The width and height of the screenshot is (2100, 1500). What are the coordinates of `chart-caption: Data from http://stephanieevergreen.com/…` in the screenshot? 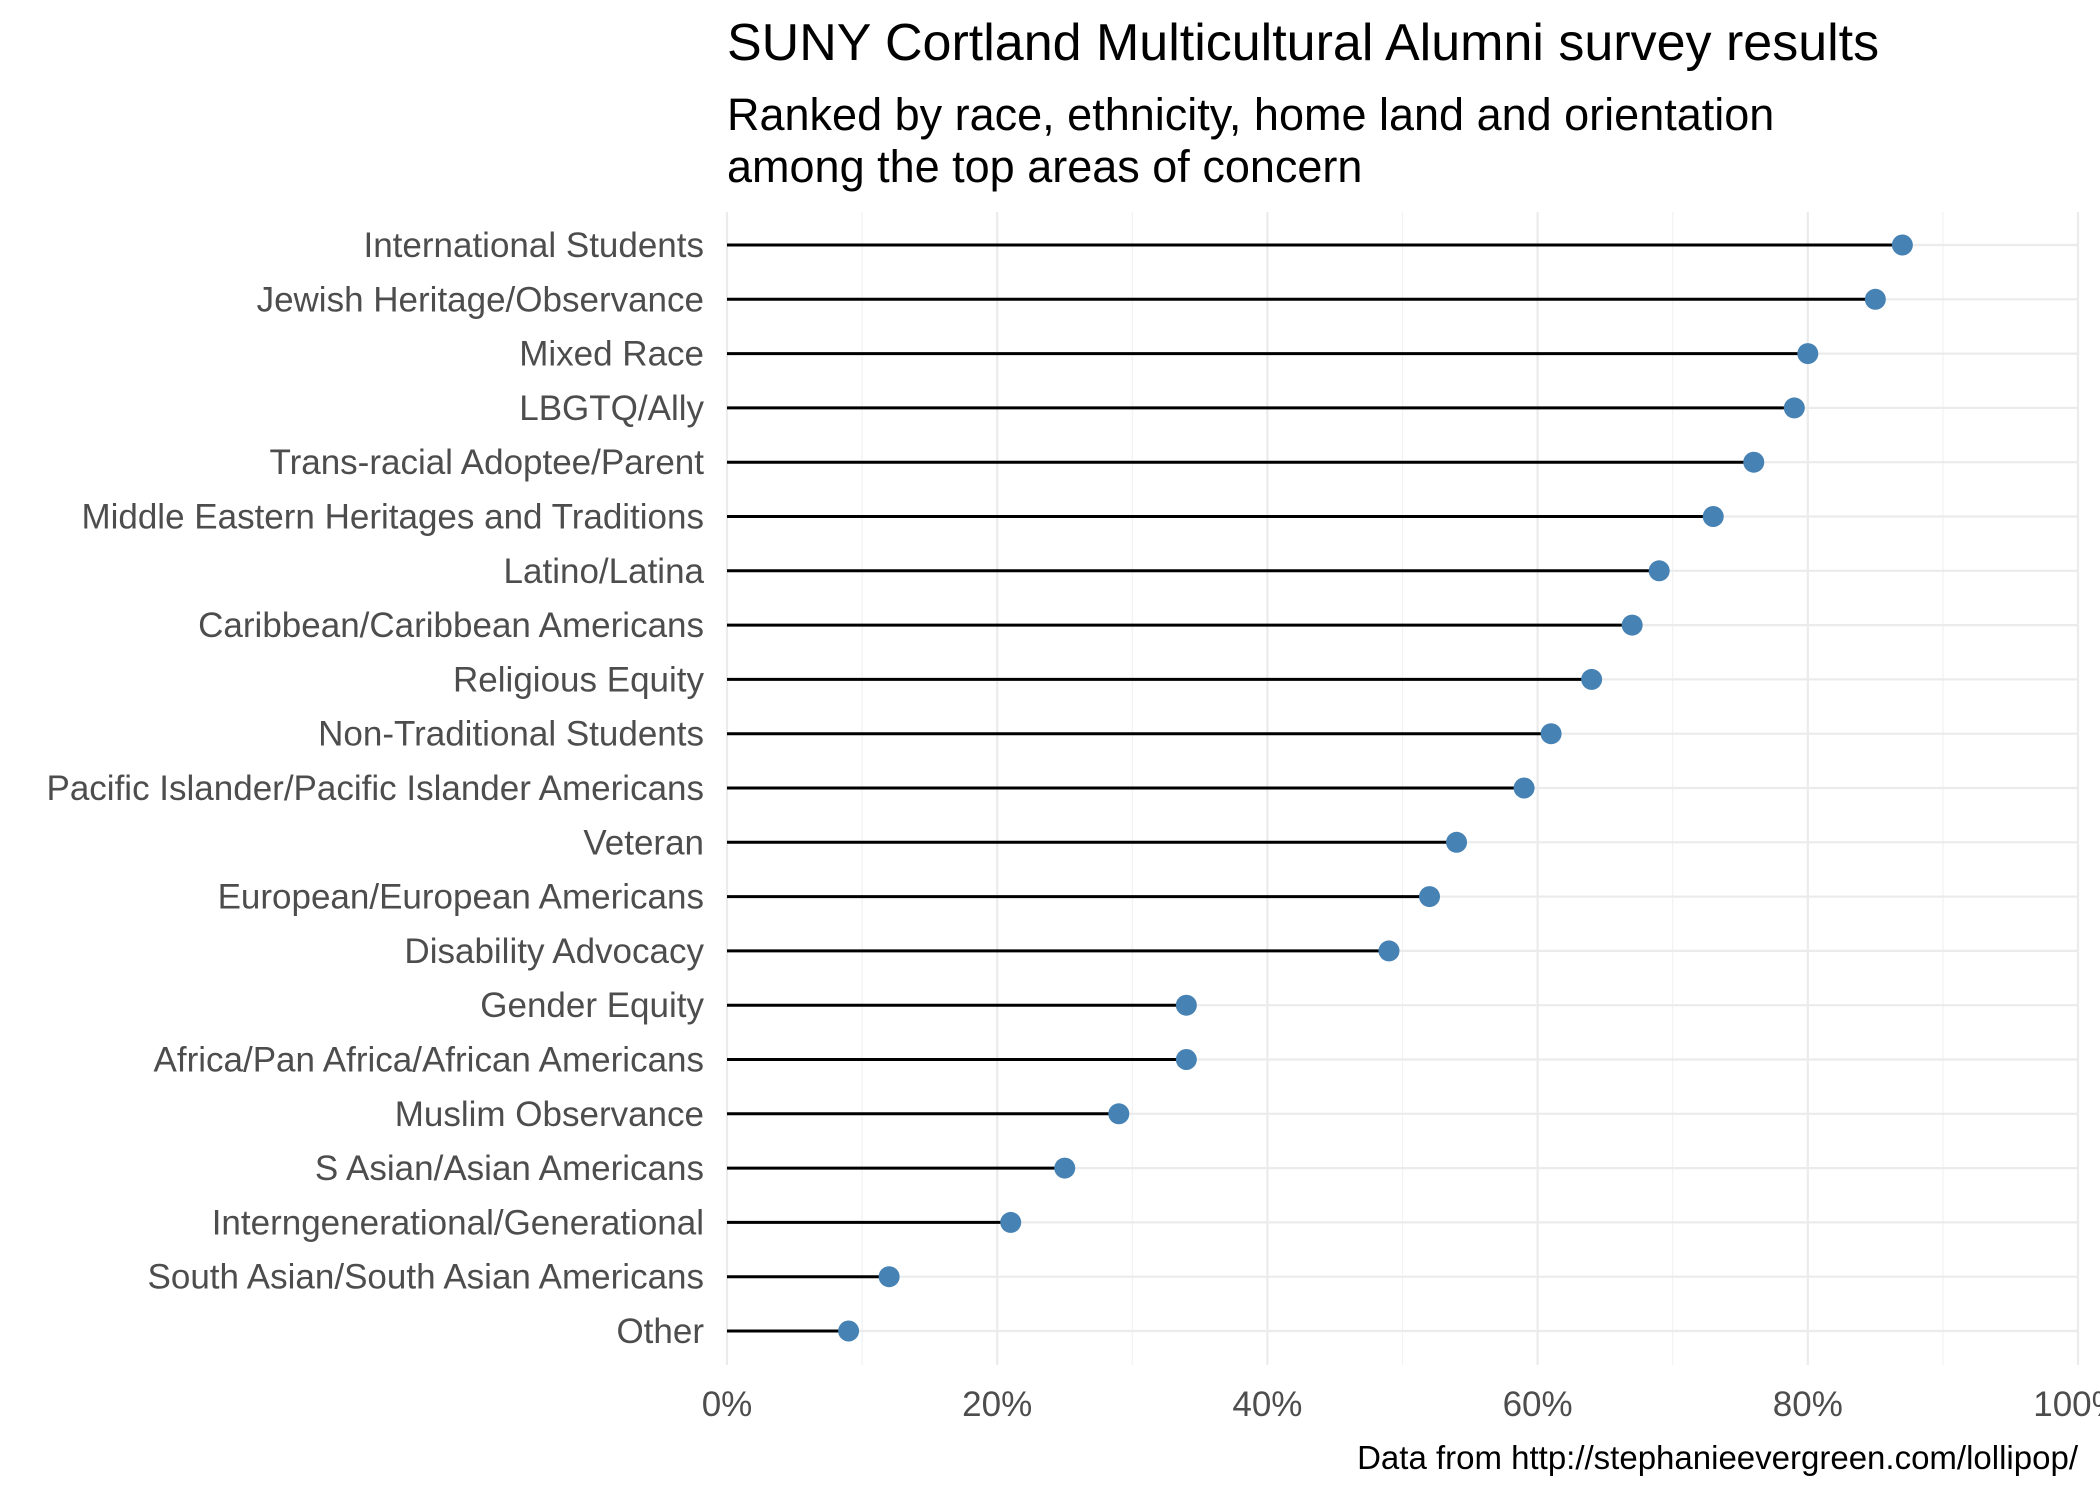 It's located at (1718, 1457).